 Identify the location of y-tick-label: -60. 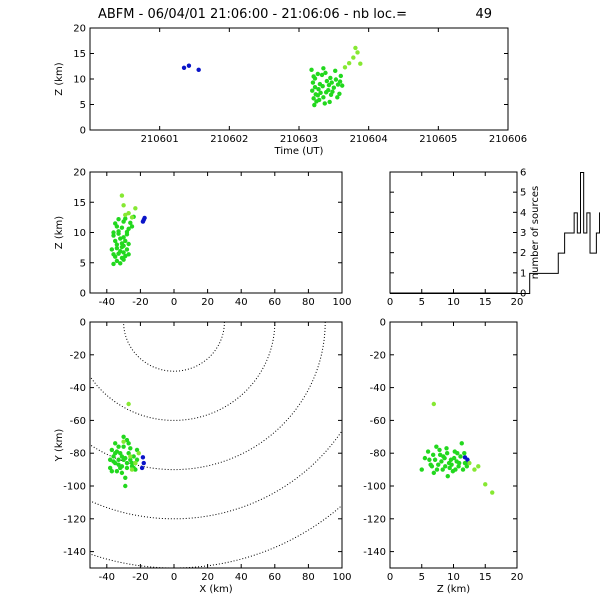
(78, 421).